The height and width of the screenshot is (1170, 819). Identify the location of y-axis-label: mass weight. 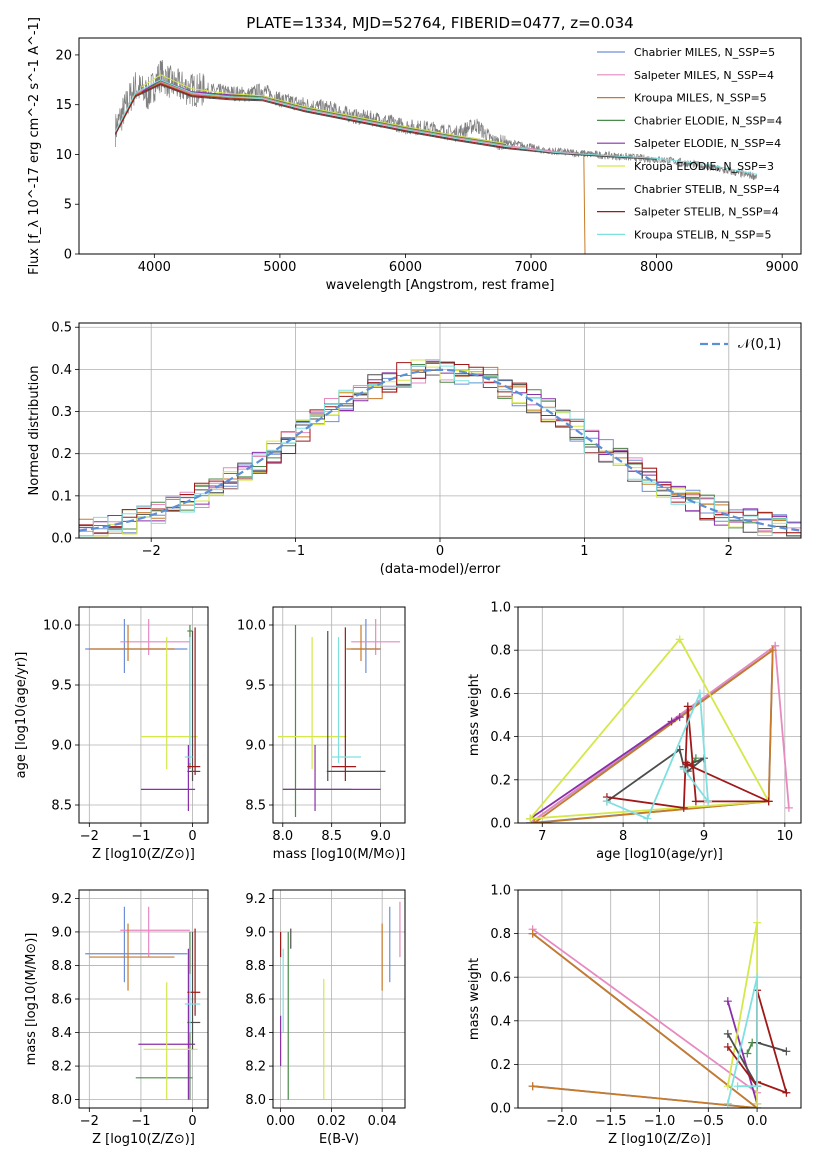
(474, 715).